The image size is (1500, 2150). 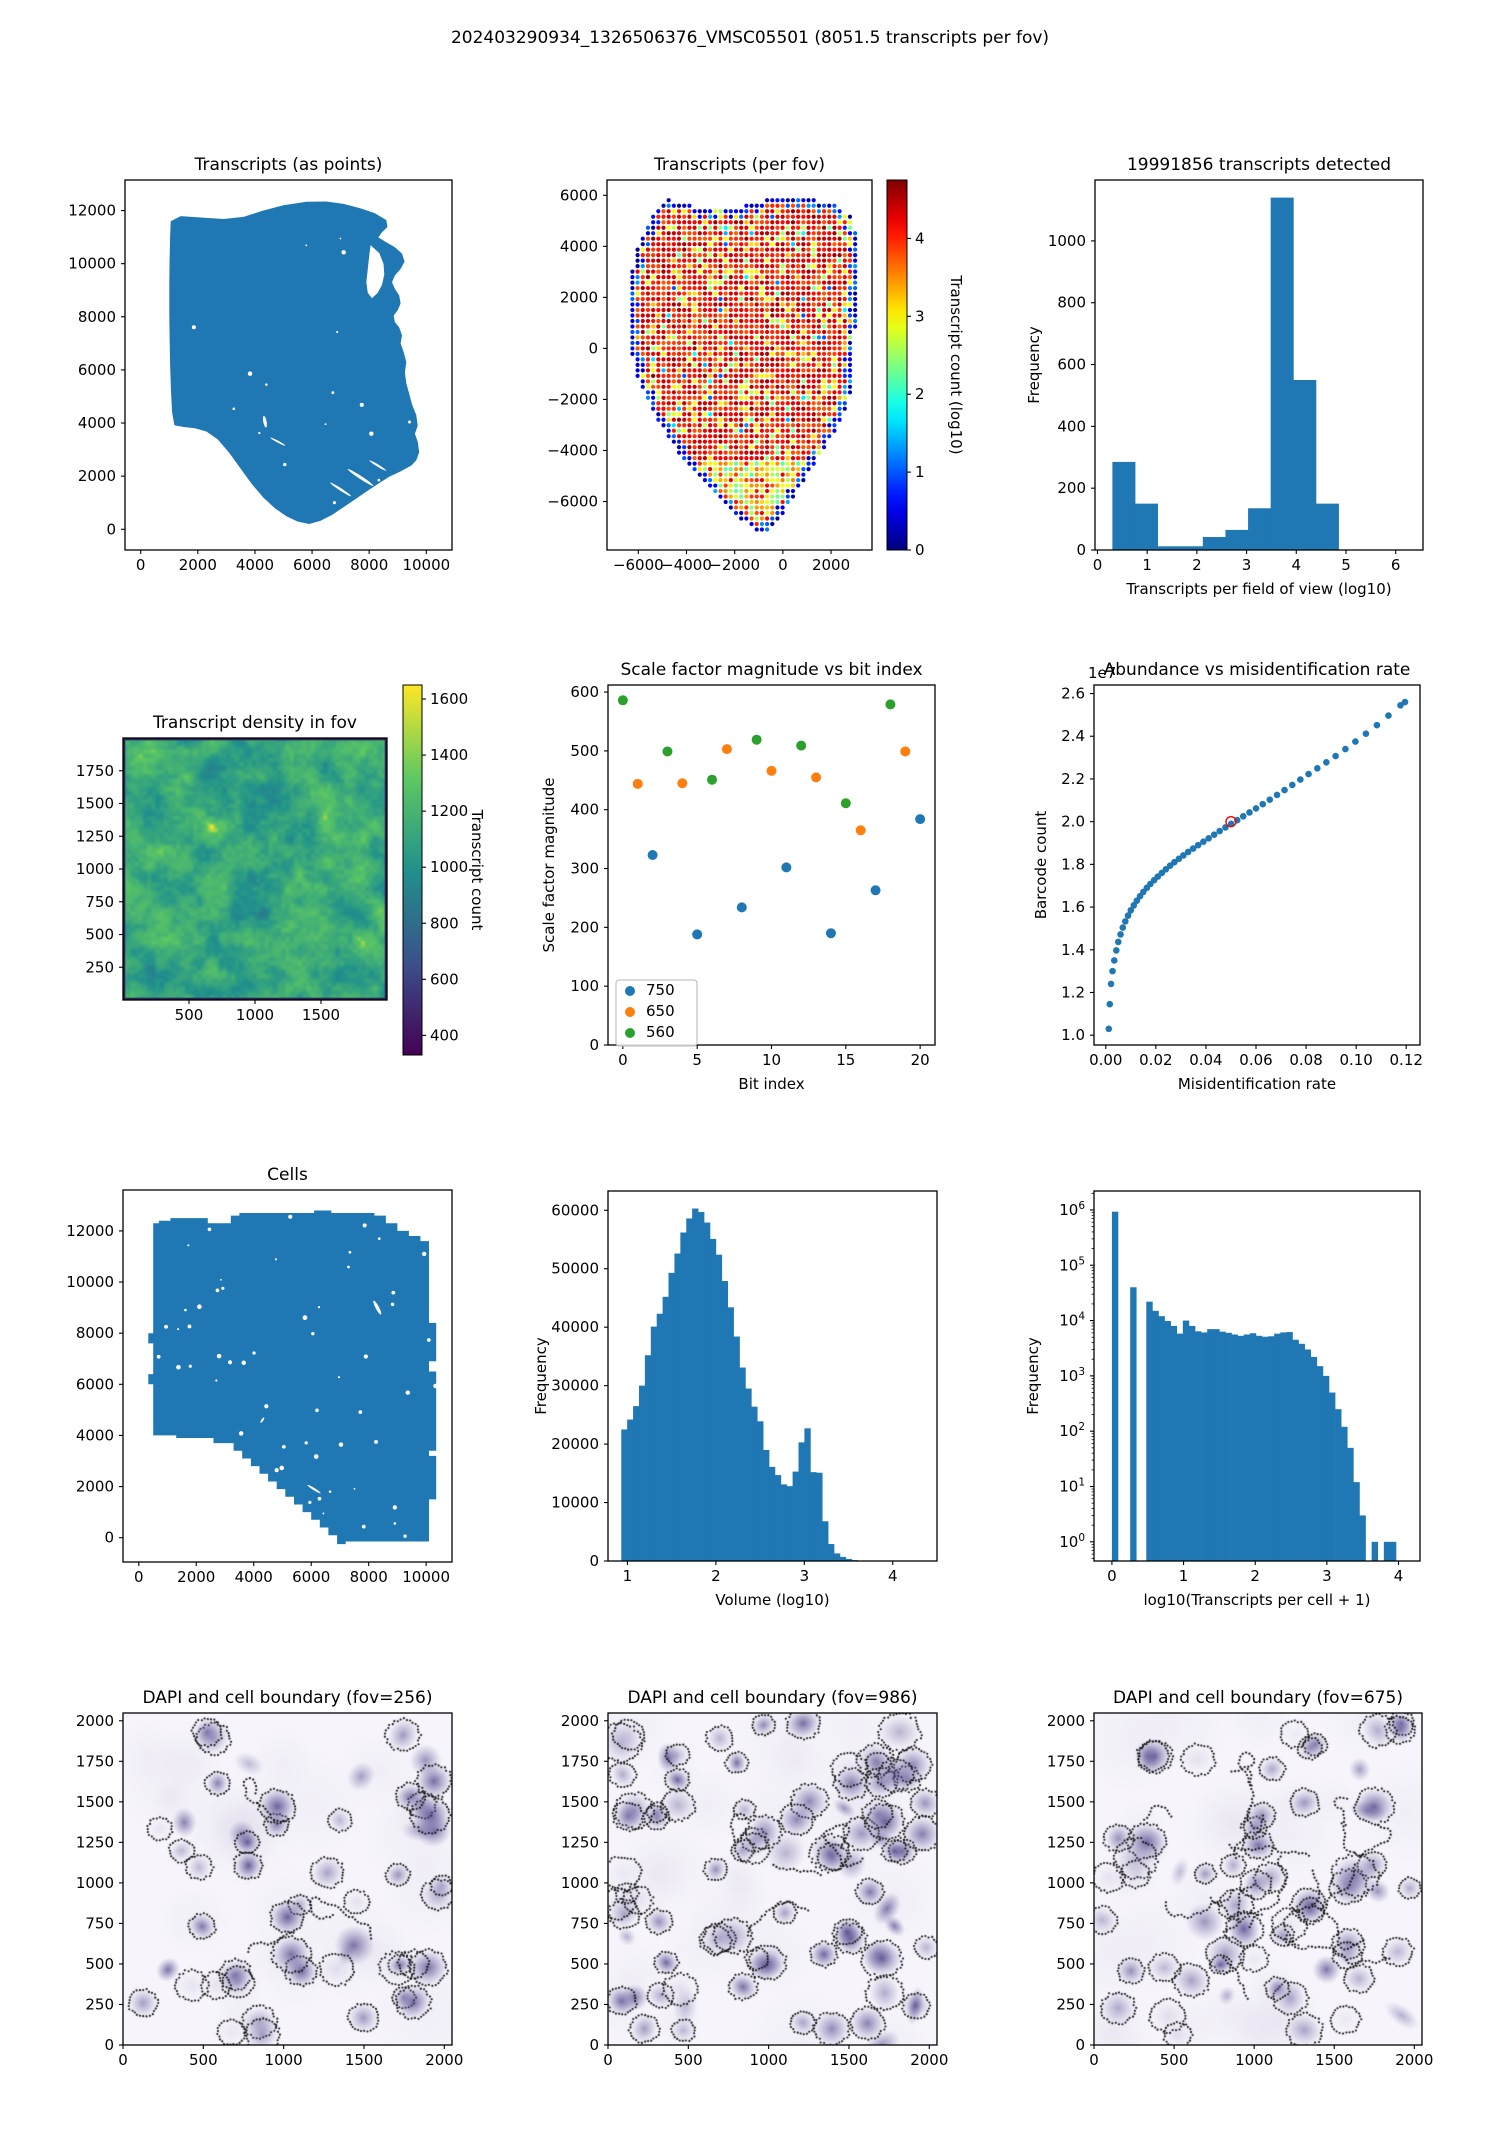 What do you see at coordinates (1396, 565) in the screenshot?
I see `svg-text: 6` at bounding box center [1396, 565].